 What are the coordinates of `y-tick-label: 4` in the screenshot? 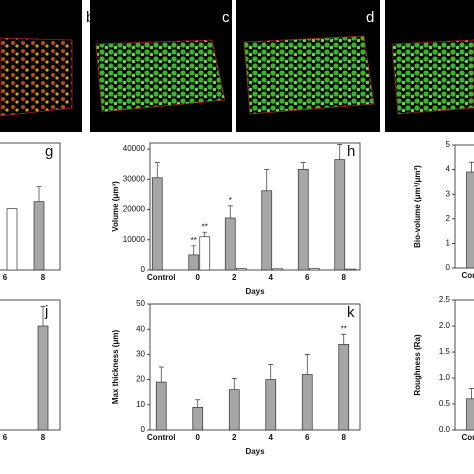 It's located at (448, 169).